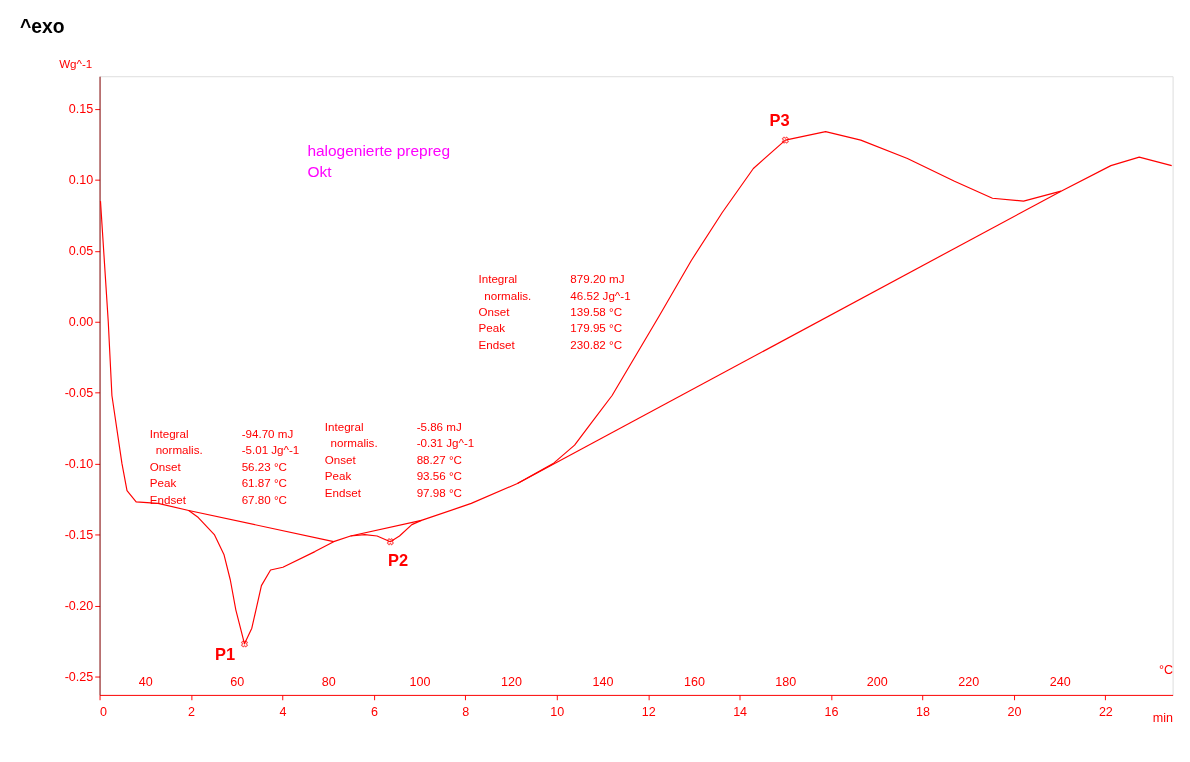 This screenshot has height=762, width=1190. Describe the element at coordinates (779, 119) in the screenshot. I see `annotation: P3` at that location.